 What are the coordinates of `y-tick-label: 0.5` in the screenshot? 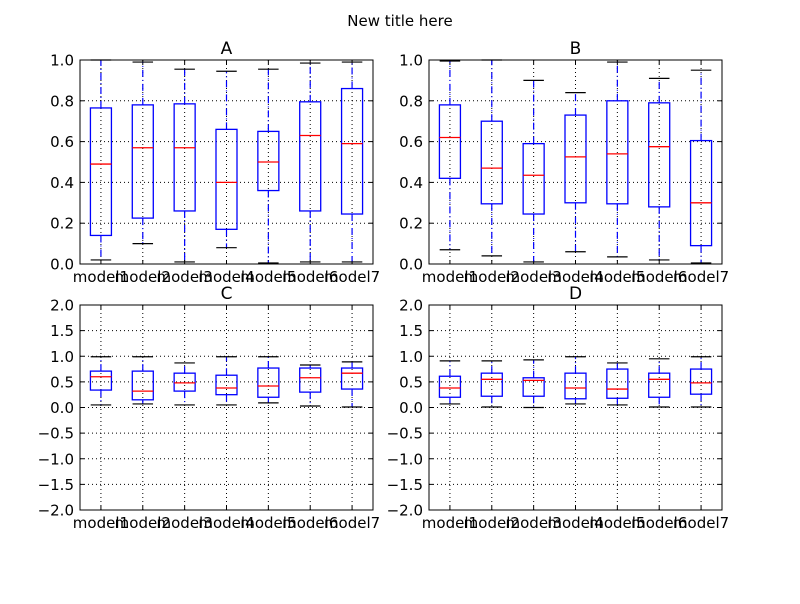 It's located at (411, 382).